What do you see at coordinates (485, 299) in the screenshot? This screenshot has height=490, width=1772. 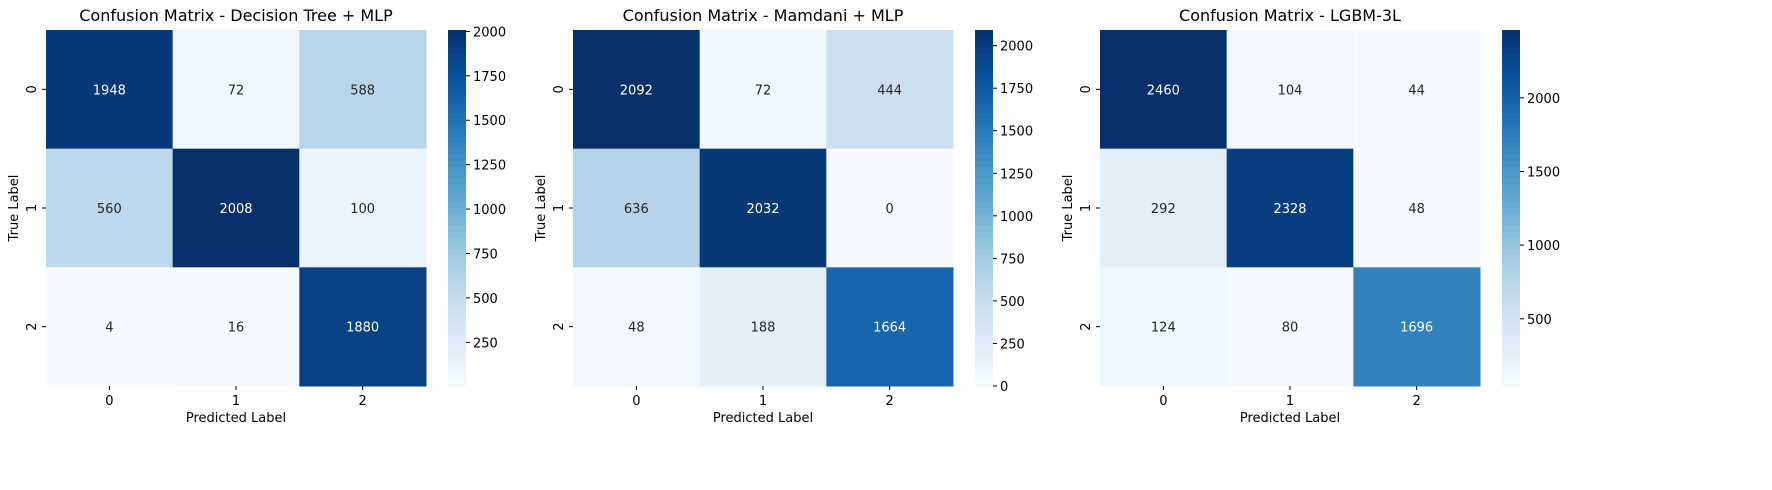 I see `colorbar-tick-label: 500` at bounding box center [485, 299].